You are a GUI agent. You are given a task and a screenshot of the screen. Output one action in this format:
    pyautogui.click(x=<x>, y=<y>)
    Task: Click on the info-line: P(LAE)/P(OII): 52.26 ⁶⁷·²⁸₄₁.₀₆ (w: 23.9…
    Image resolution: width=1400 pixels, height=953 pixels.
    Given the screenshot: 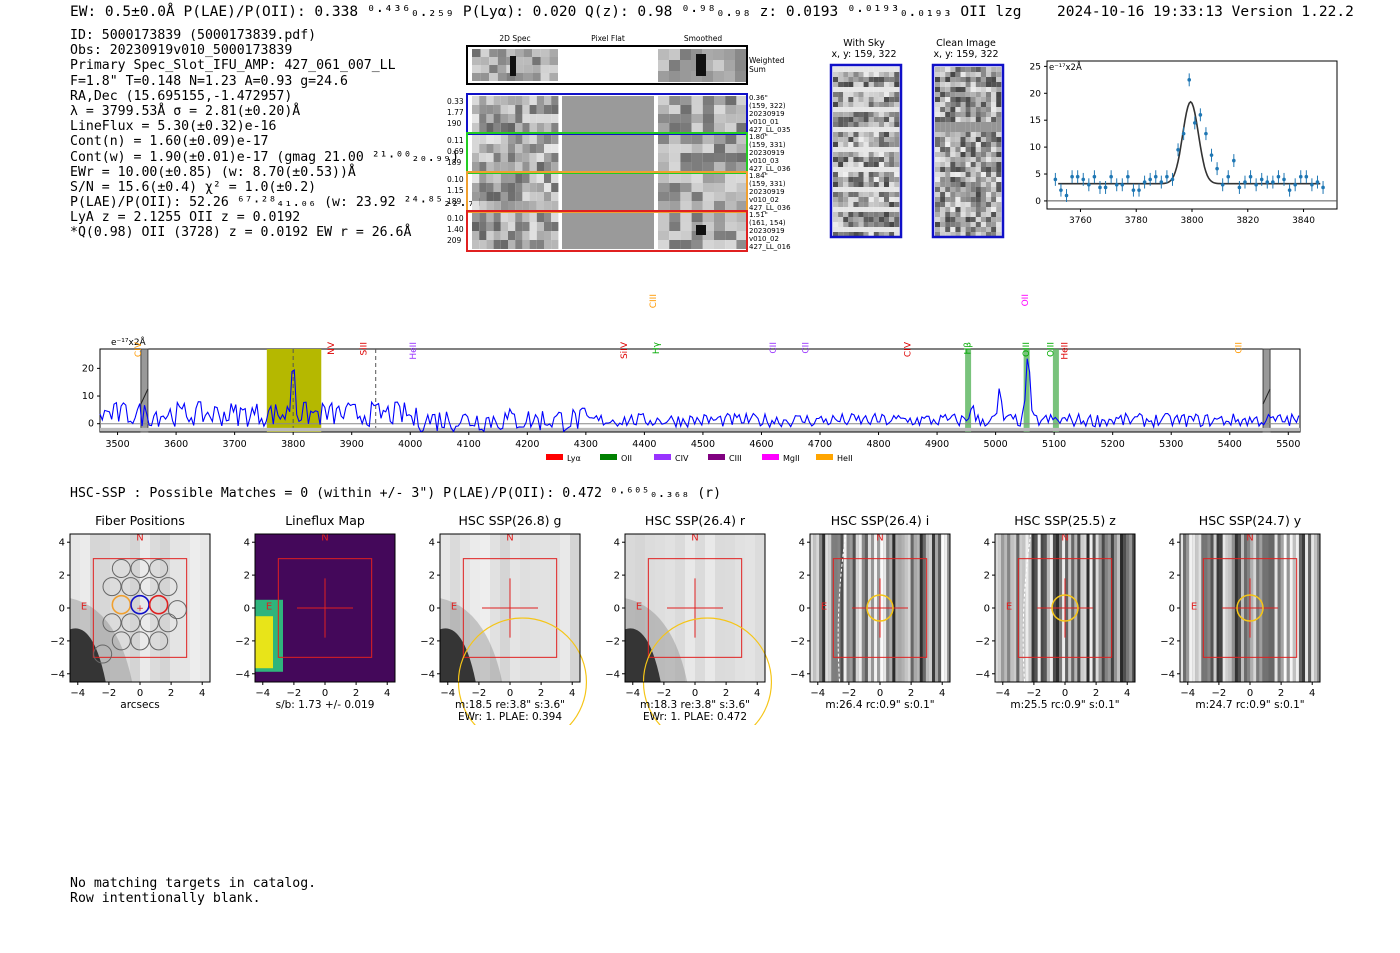 What is the action you would take?
    pyautogui.click(x=276, y=203)
    